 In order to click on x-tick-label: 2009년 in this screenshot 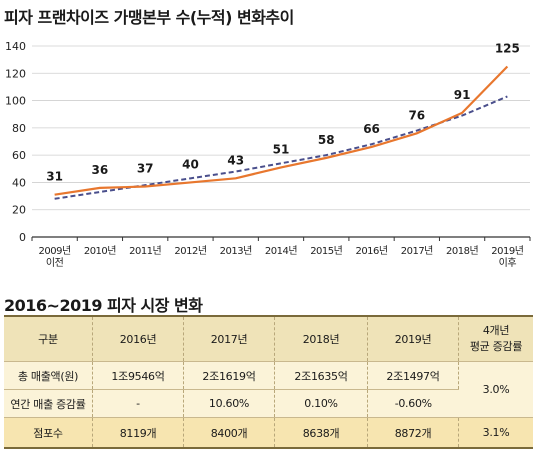, I will do `click(55, 251)`.